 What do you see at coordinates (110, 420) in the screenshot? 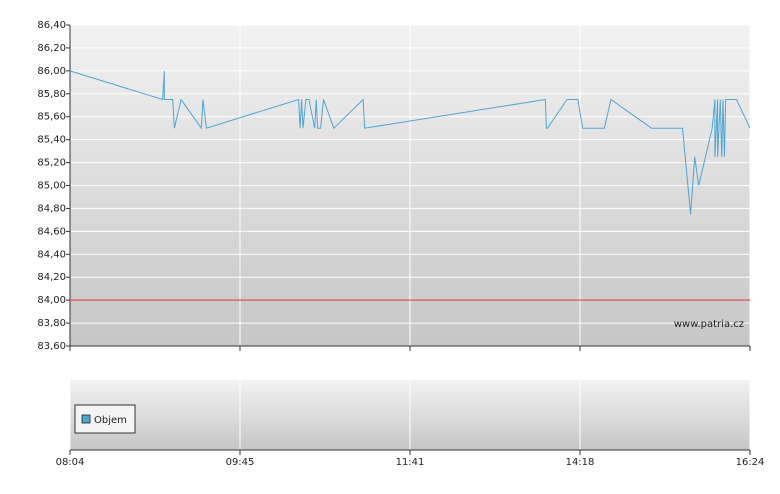
I see `legend-label: Objem` at bounding box center [110, 420].